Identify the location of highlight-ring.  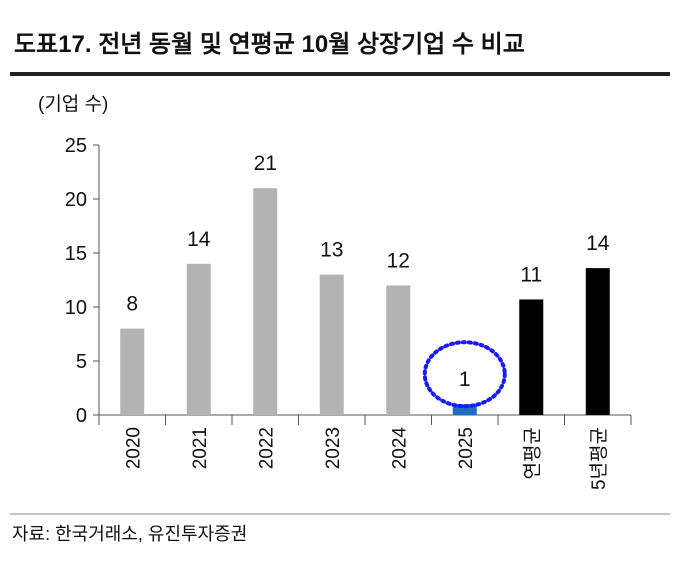
(464, 374).